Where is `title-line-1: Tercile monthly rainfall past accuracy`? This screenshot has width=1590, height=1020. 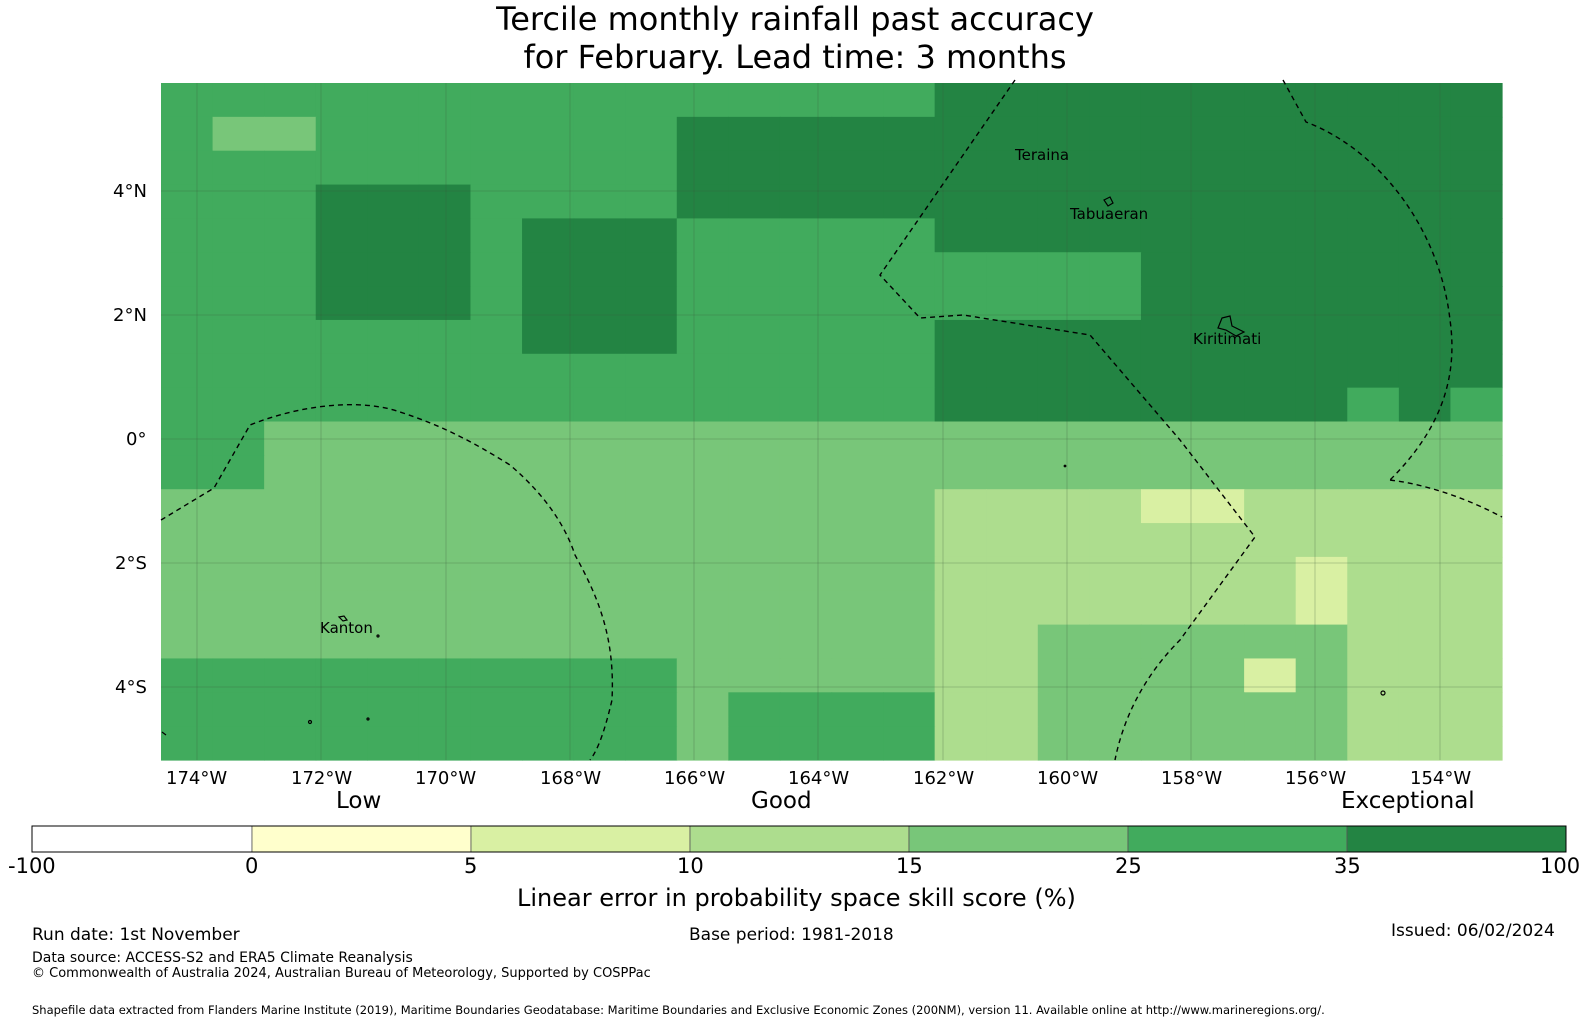
title-line-1: Tercile monthly rainfall past accuracy is located at coordinates (795, 19).